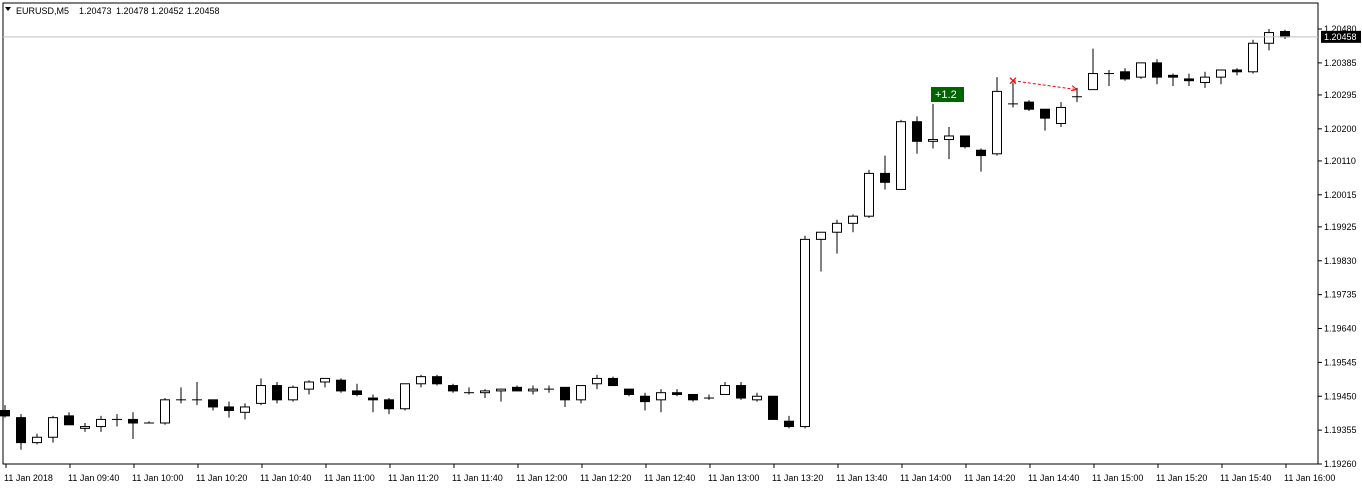 The width and height of the screenshot is (1362, 489). Describe the element at coordinates (1340, 63) in the screenshot. I see `price-tick-label: 1.20385` at that location.